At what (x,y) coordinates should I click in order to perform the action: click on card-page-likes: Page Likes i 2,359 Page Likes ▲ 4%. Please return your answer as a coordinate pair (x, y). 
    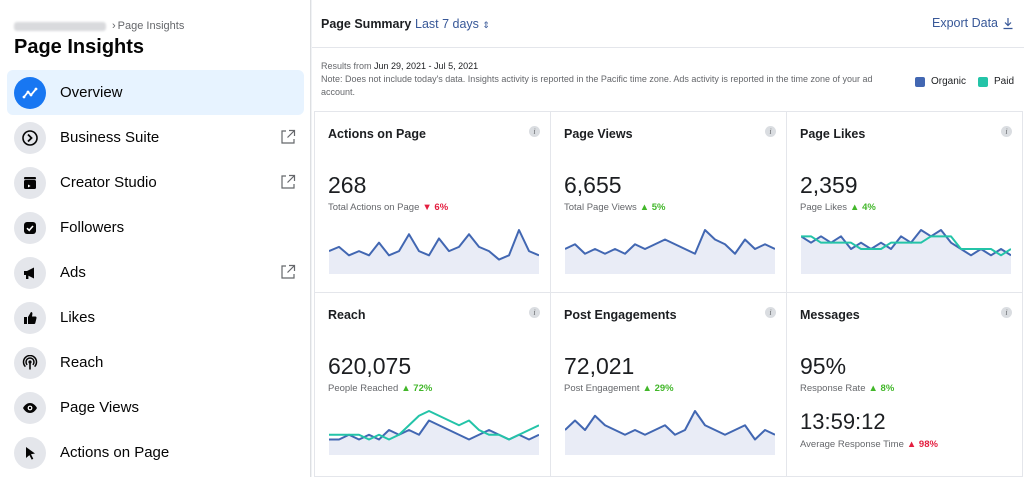
    Looking at the image, I should click on (904, 202).